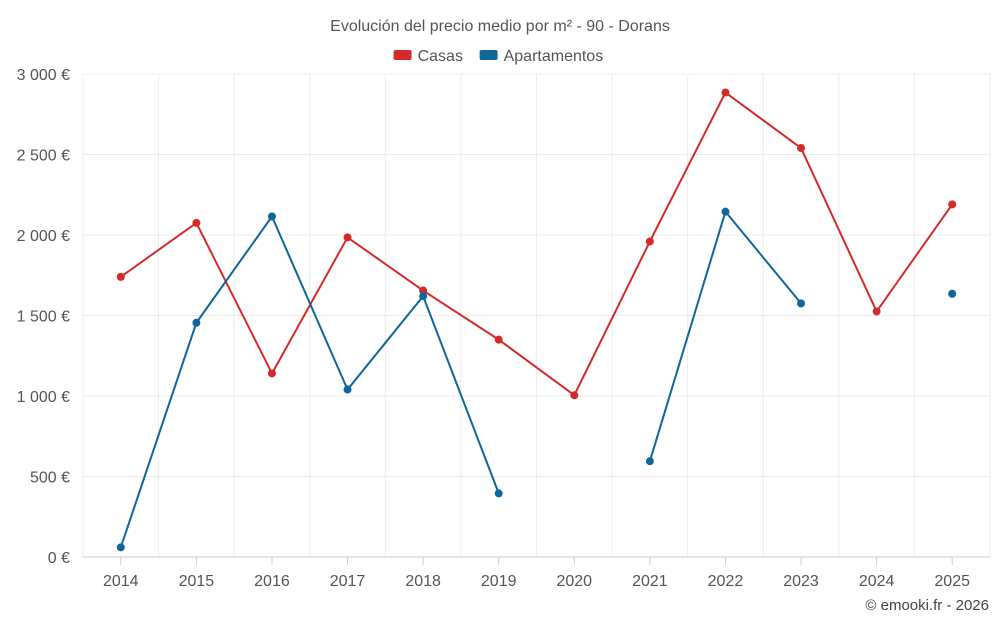 The image size is (1000, 625). I want to click on y-tick-label: 2 000 €, so click(43, 236).